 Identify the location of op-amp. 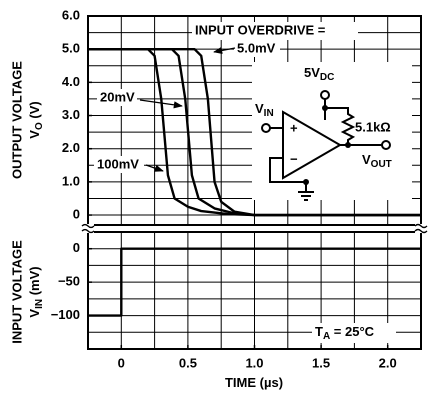
(312, 145).